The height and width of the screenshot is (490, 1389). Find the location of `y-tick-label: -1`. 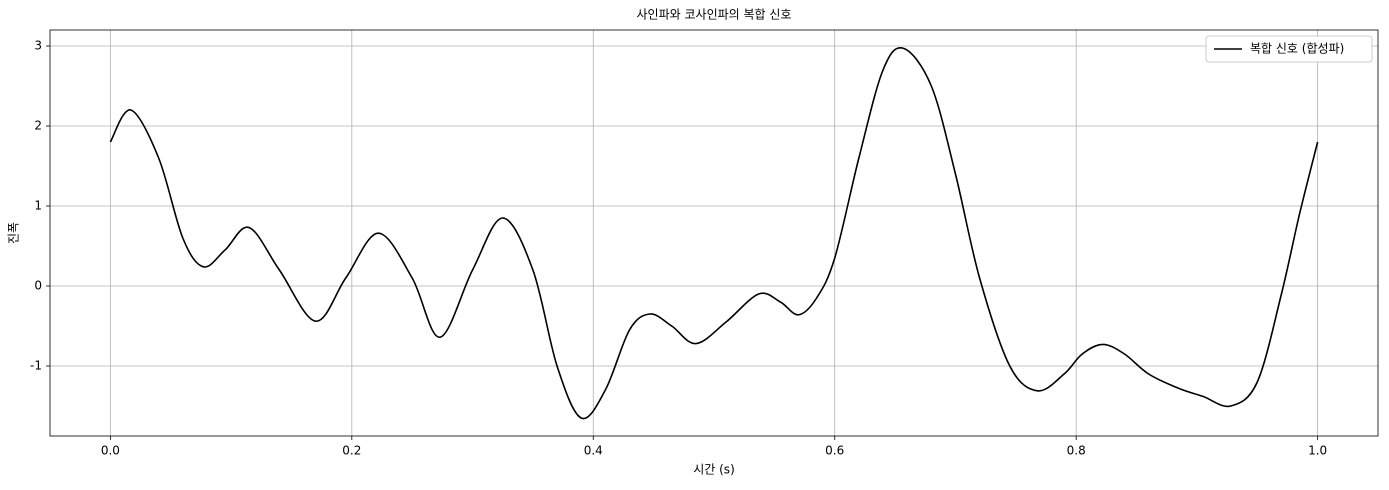

y-tick-label: -1 is located at coordinates (36, 366).